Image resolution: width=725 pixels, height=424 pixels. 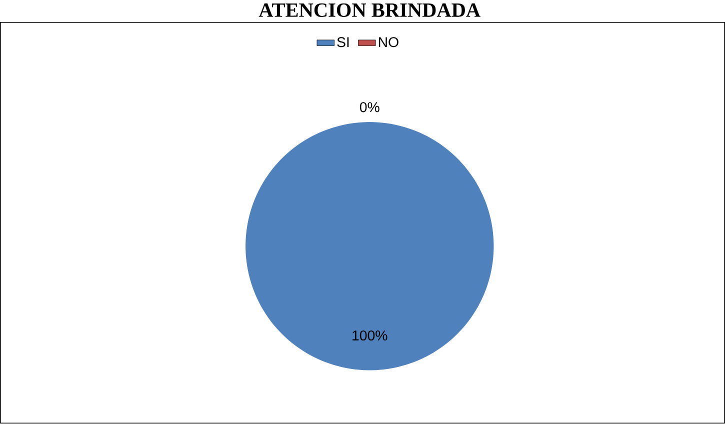 I want to click on chart-title: ATENCION BRINDADA, so click(x=369, y=11).